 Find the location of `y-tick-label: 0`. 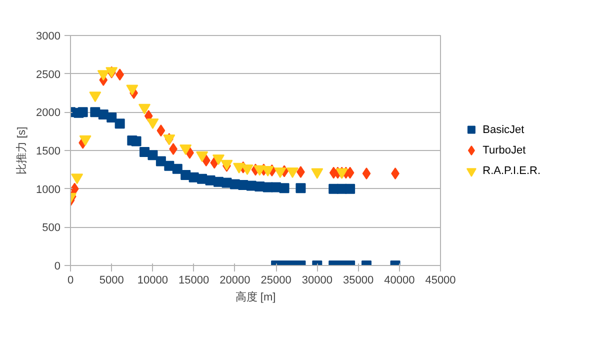

y-tick-label: 0 is located at coordinates (57, 266).